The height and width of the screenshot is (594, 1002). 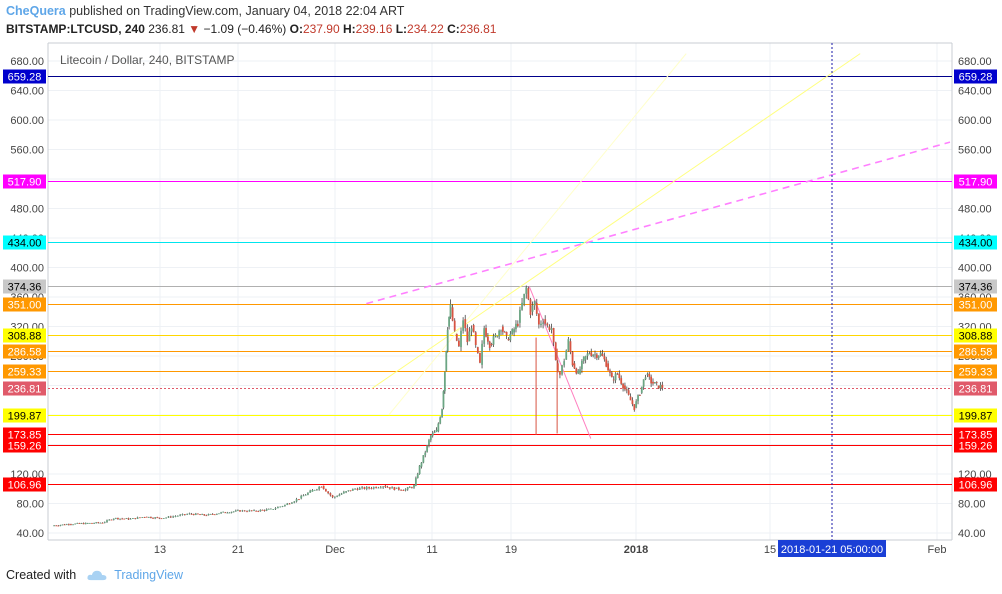 What do you see at coordinates (976, 244) in the screenshot?
I see `price-badge-label-right: 434.00` at bounding box center [976, 244].